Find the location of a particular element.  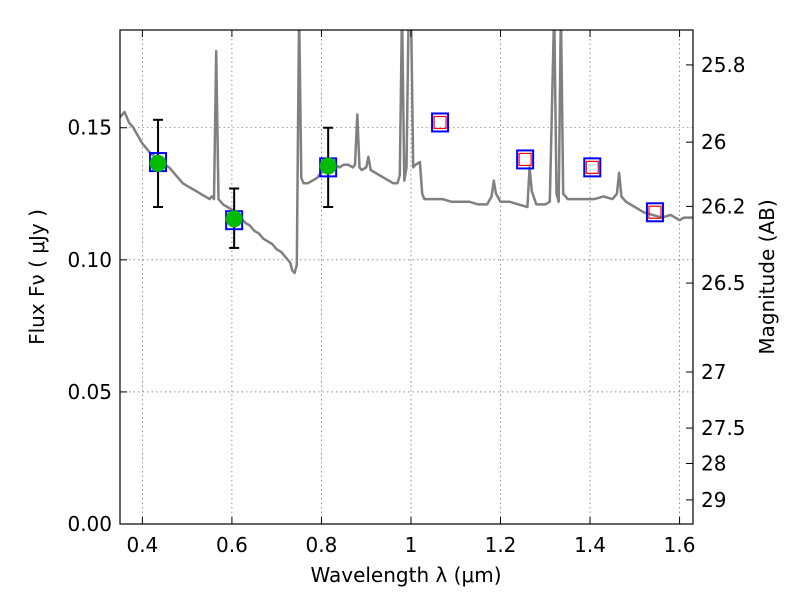

y-tick-label: 0.05 is located at coordinates (89, 392).